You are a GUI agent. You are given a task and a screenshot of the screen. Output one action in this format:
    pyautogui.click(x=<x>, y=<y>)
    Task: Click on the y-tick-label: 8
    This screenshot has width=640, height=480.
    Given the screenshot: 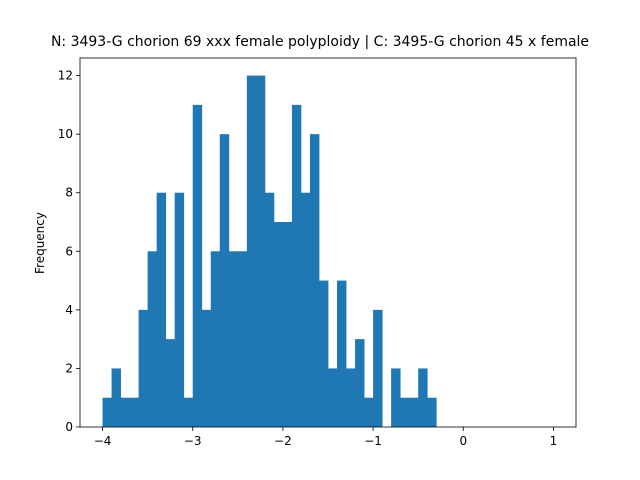 What is the action you would take?
    pyautogui.click(x=69, y=193)
    